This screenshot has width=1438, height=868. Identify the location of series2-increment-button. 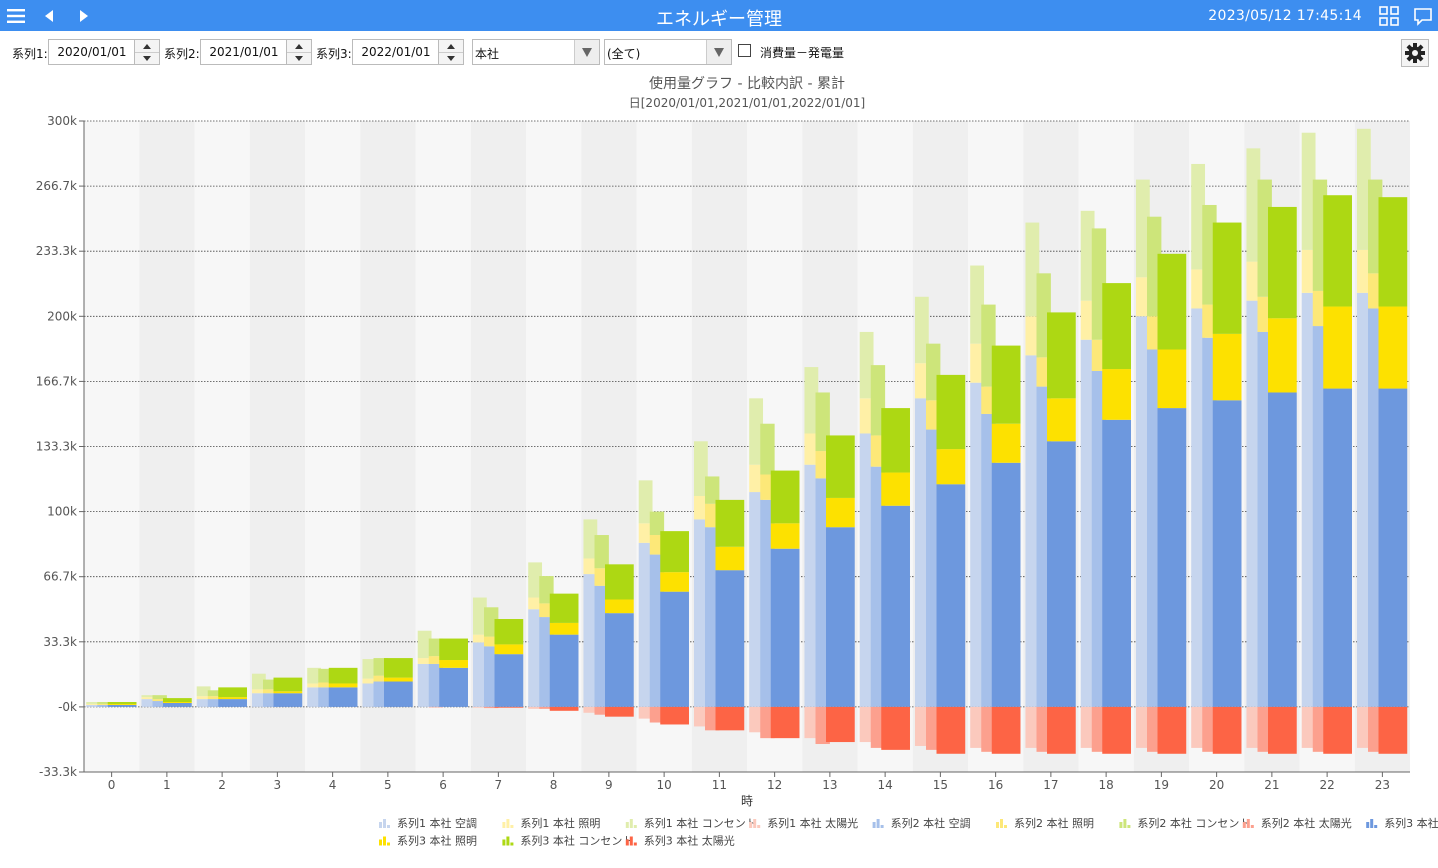
(299, 46).